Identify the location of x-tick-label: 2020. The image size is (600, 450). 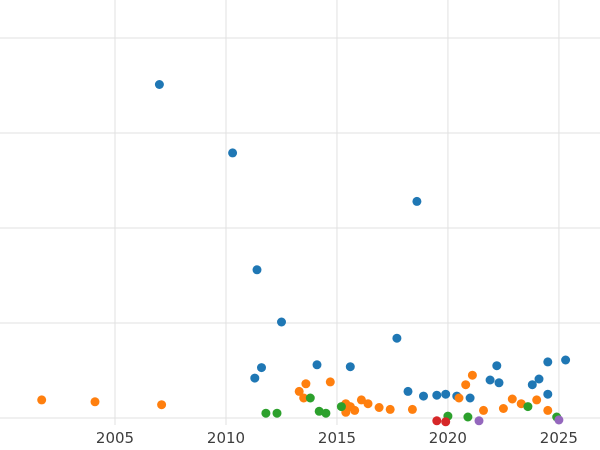
(448, 438).